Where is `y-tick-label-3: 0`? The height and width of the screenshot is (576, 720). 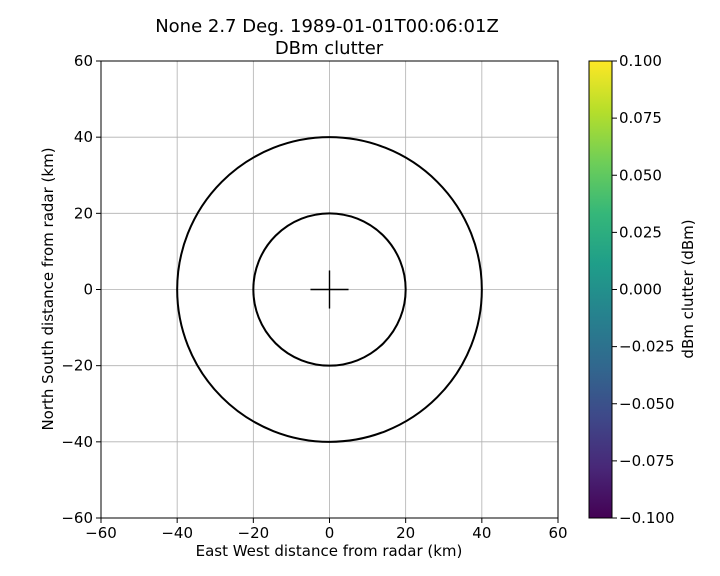
y-tick-label-3: 0 is located at coordinates (88, 290).